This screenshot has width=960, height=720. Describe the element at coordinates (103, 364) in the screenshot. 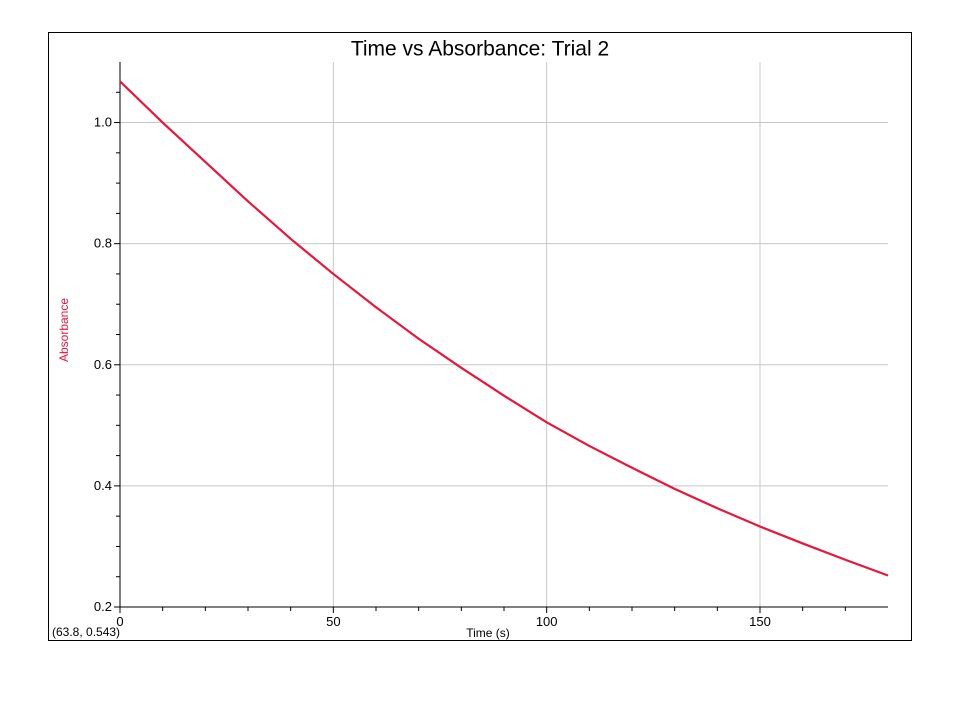

I see `y-tick-label: 0.6` at that location.